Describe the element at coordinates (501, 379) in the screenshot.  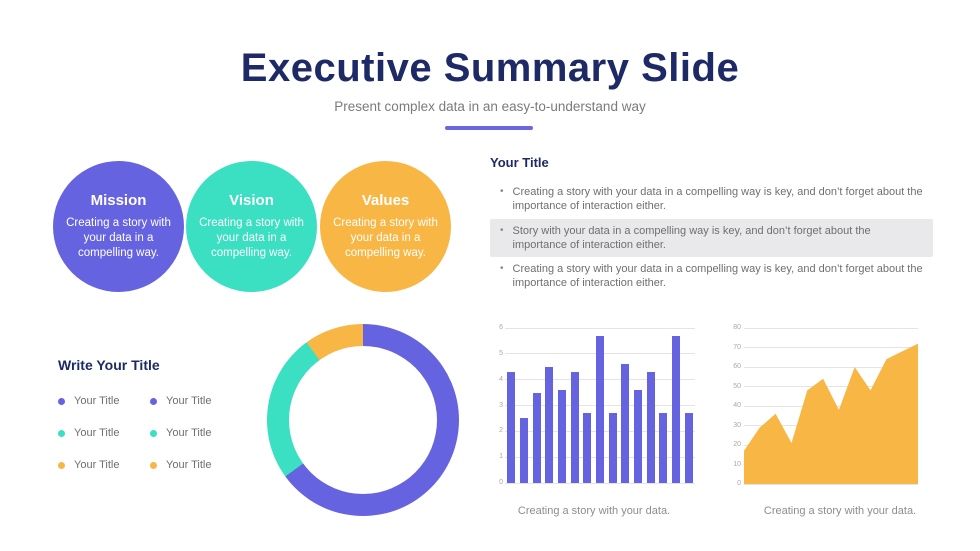
I see `y-axis-tick: 4` at that location.